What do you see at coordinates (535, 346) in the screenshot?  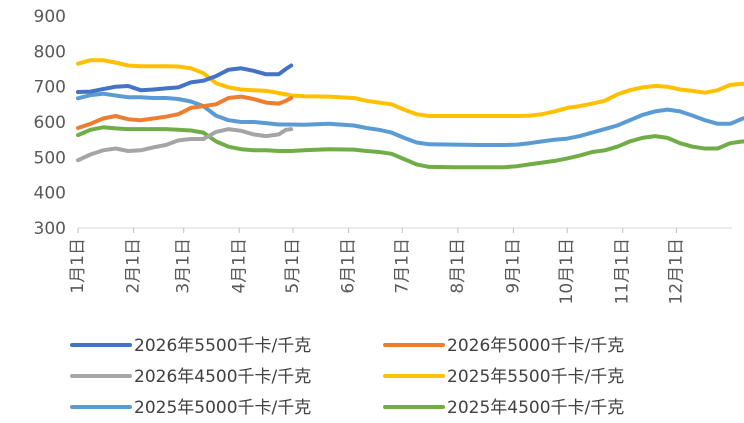 I see `legend-label: 2026年5000千卡/千克` at bounding box center [535, 346].